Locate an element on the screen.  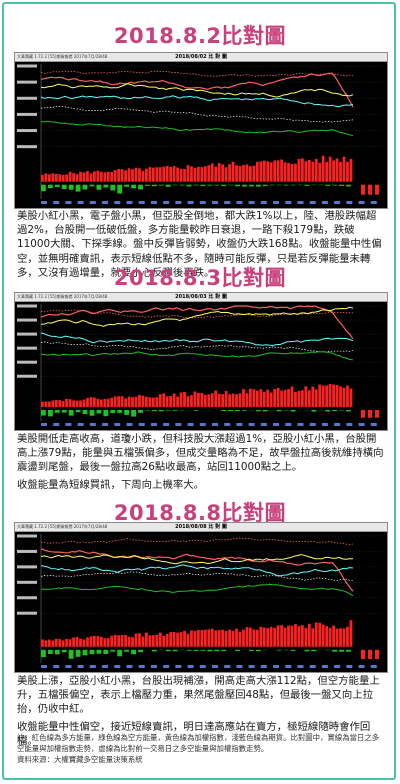
chart-date-label: 2018/08/08 比 對 圖 is located at coordinates (201, 527).